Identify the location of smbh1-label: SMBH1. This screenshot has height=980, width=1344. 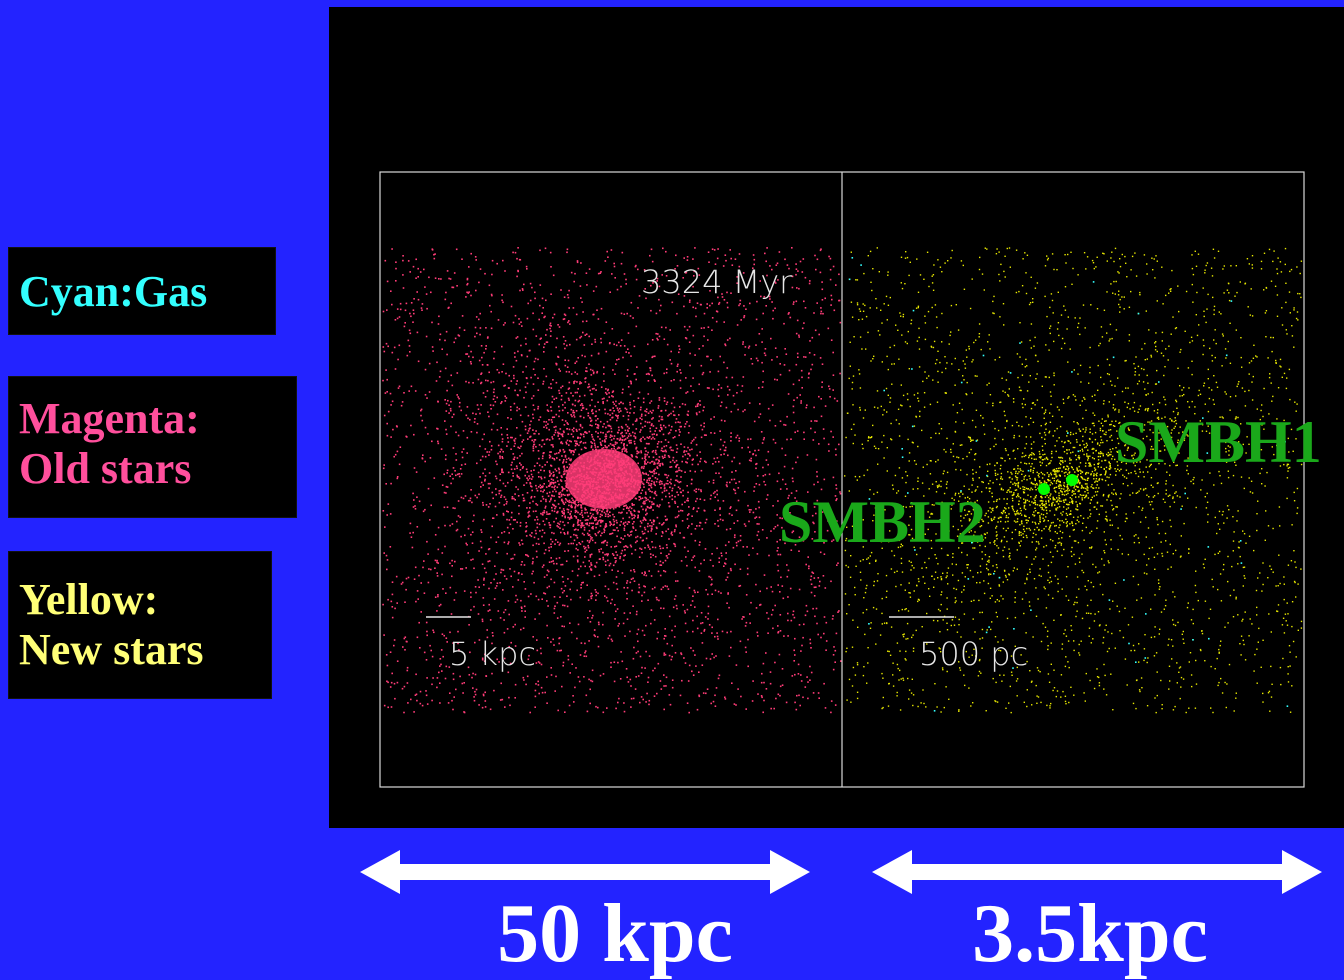
(1218, 442).